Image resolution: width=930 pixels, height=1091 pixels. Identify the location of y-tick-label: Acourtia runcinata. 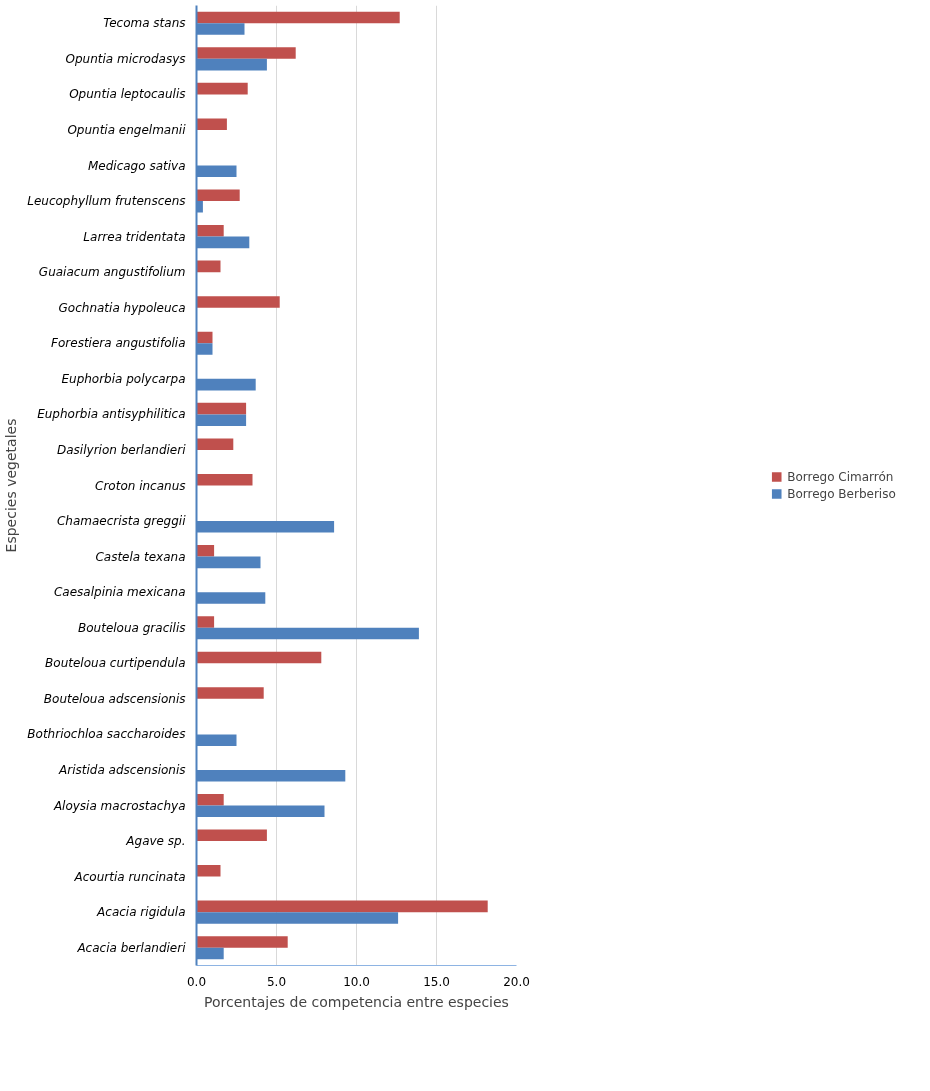
(129, 876).